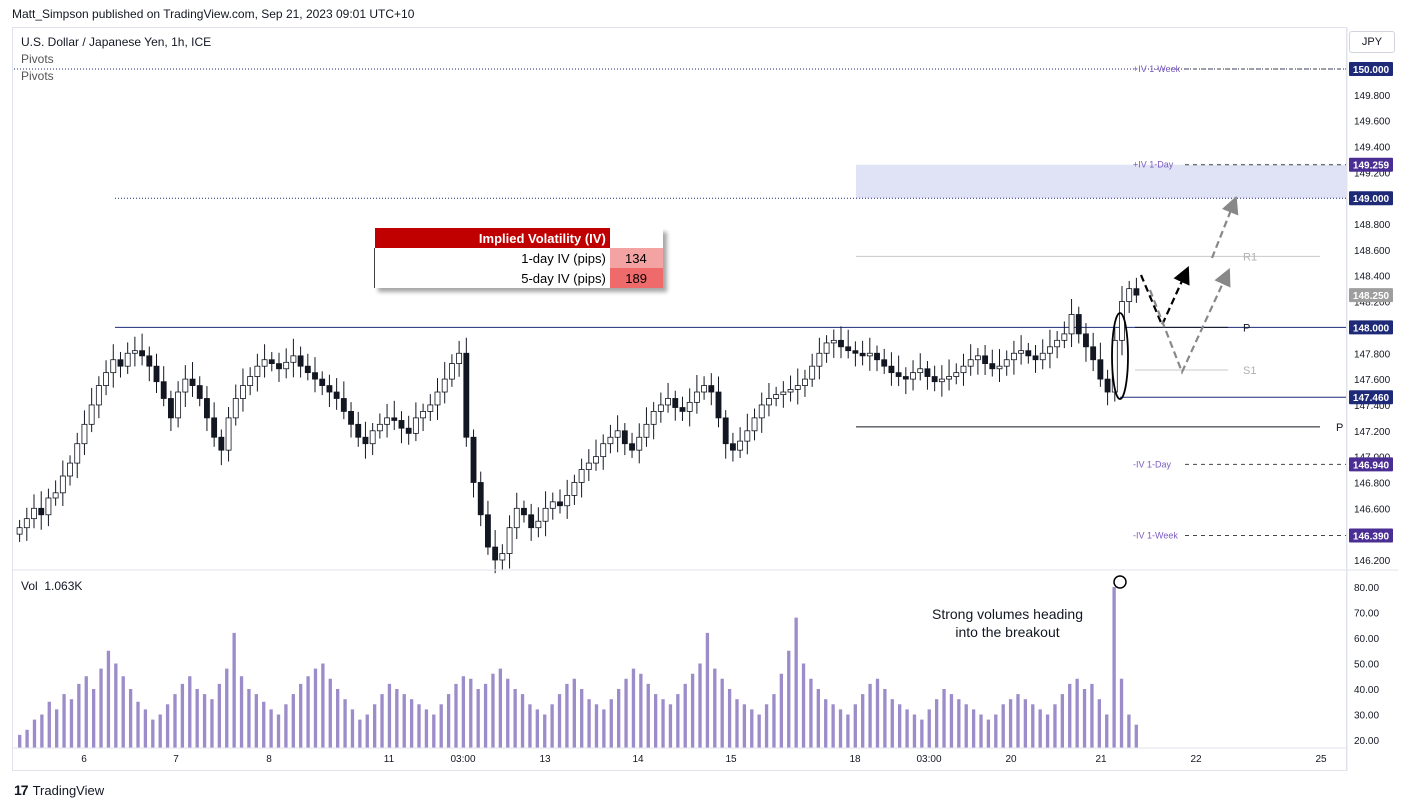 The image size is (1409, 810). I want to click on scenario-arrow-gray-low, so click(1189, 321).